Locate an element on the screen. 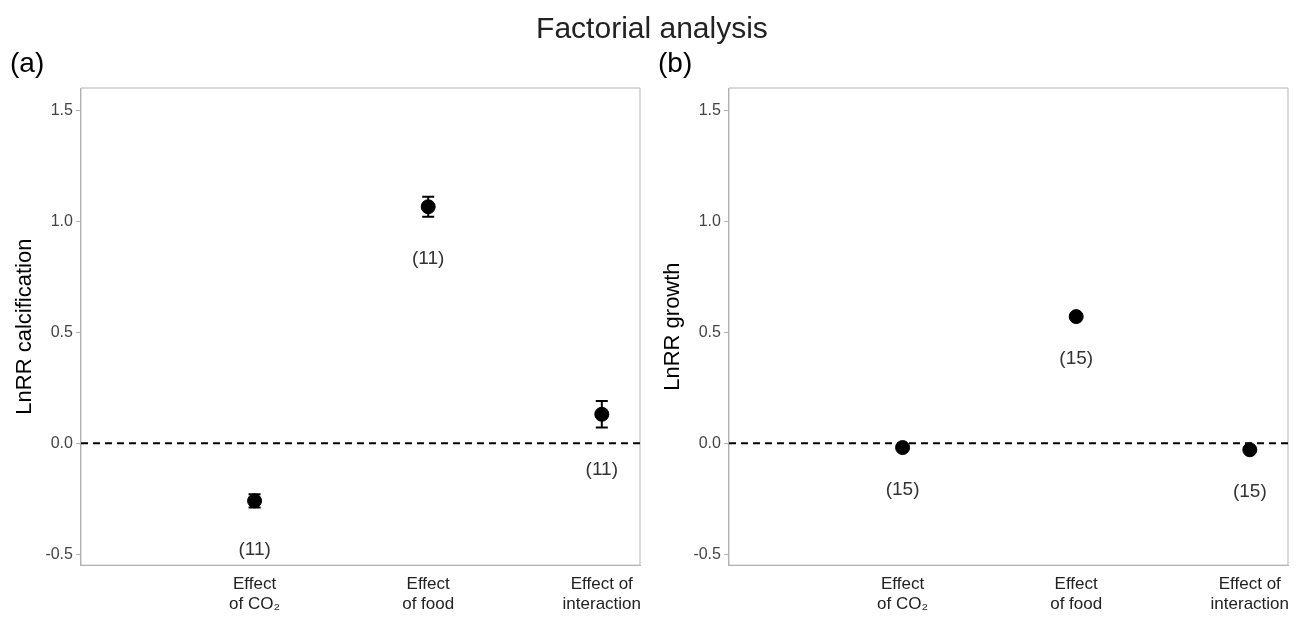  y-axis-title: LnRR calcification is located at coordinates (24, 326).